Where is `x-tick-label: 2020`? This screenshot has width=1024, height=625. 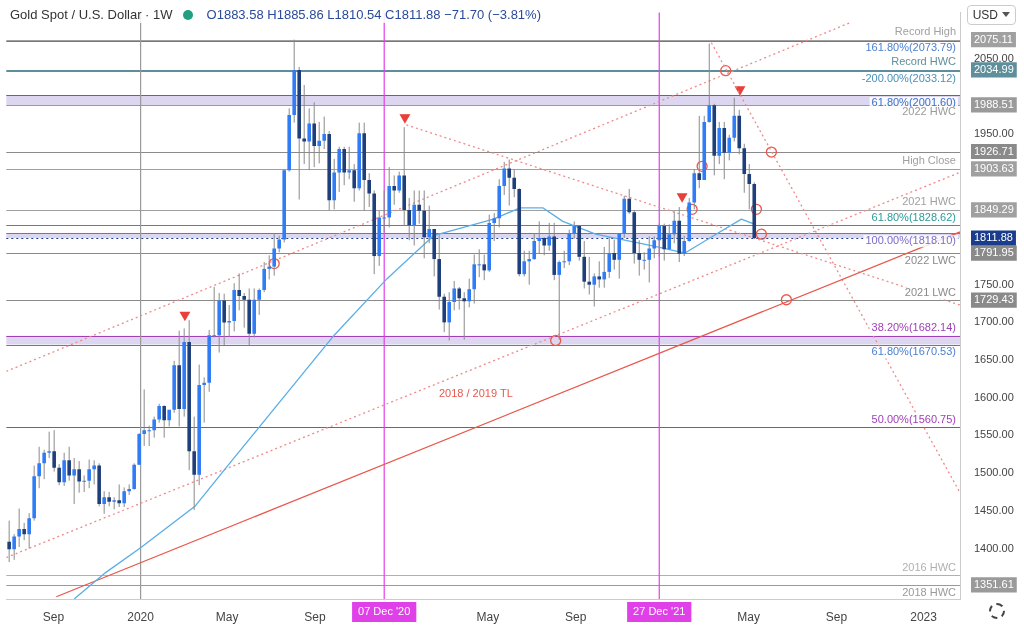 x-tick-label: 2020 is located at coordinates (141, 616).